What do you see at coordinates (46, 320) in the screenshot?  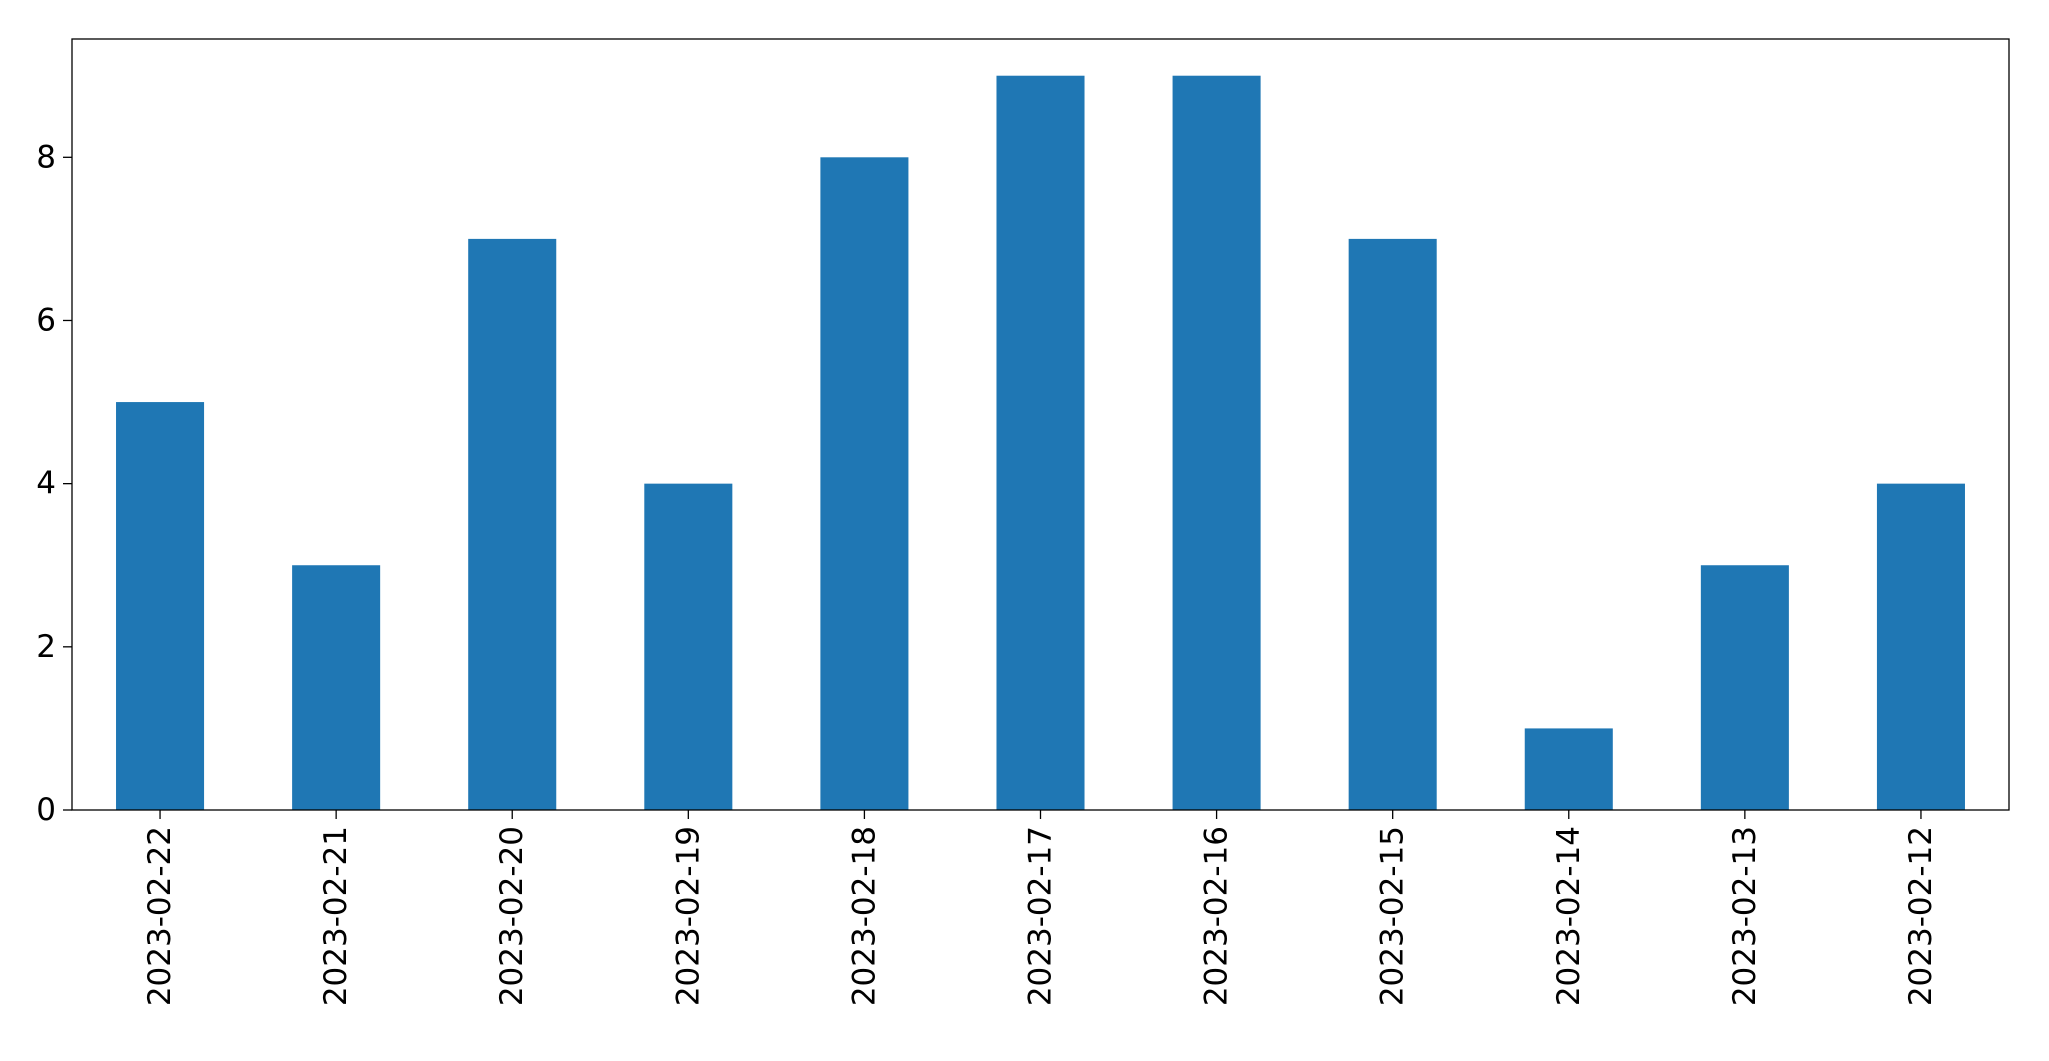 I see `y-tick-label: 6` at bounding box center [46, 320].